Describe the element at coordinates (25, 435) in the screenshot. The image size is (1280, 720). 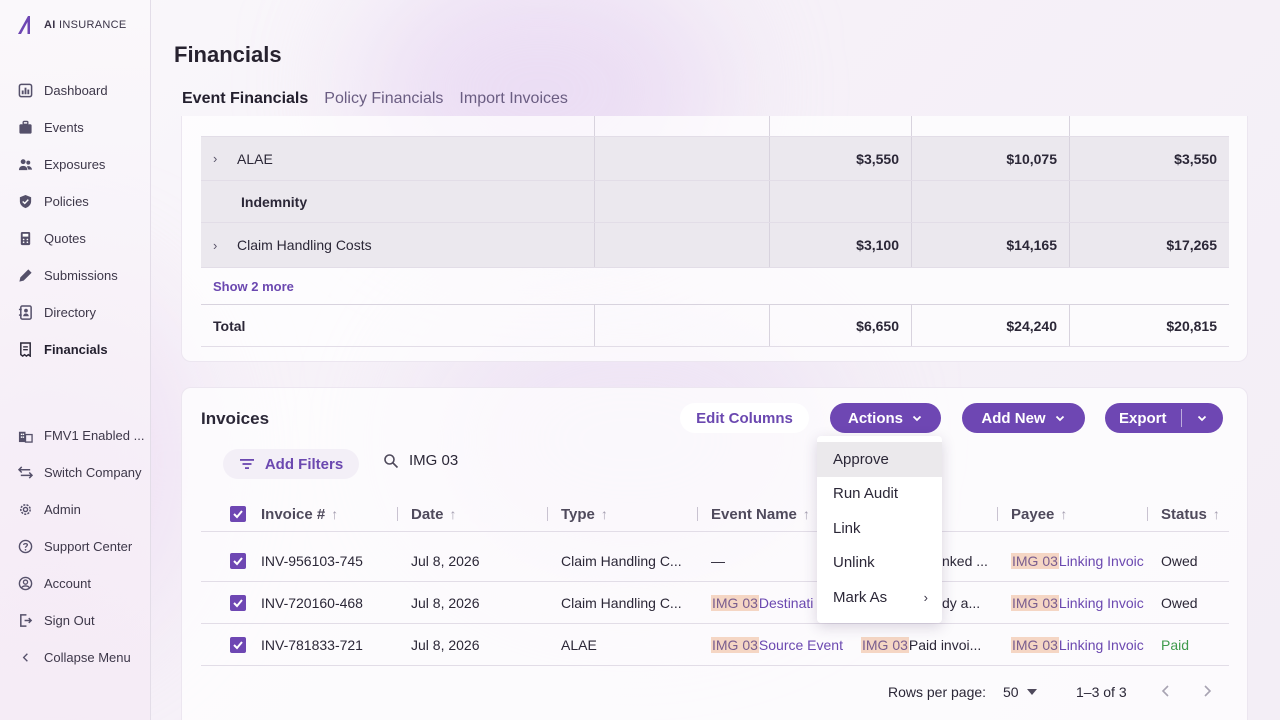
I see `building-icon` at that location.